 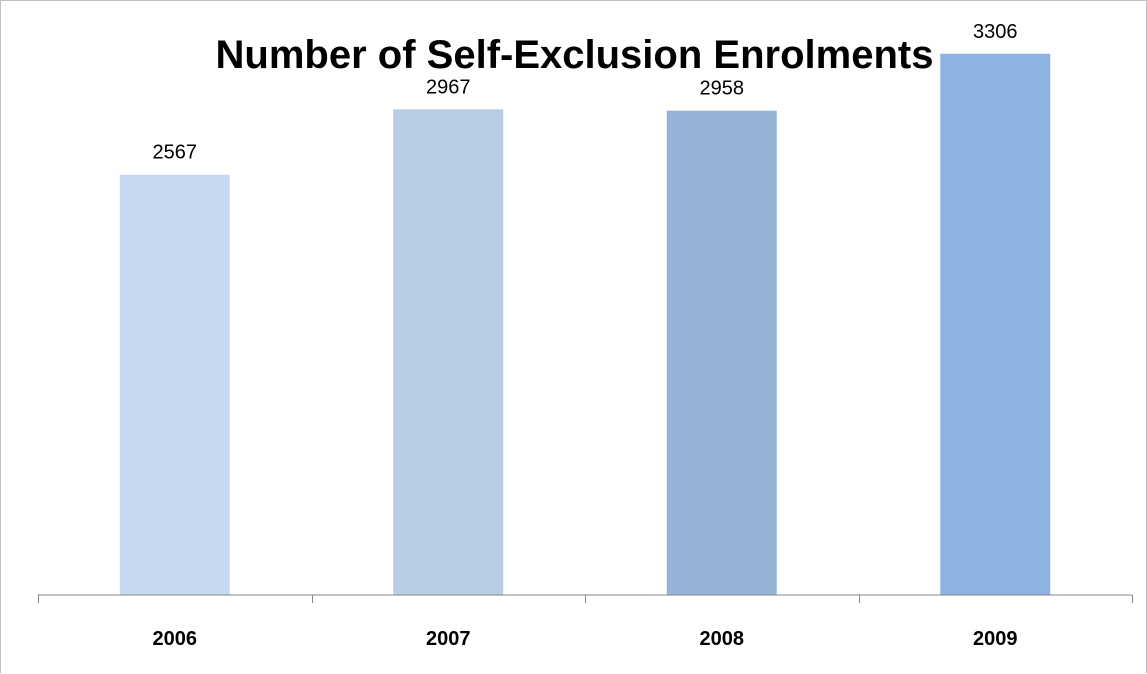 I want to click on x-tick-label-2009: 2009, so click(x=995, y=639).